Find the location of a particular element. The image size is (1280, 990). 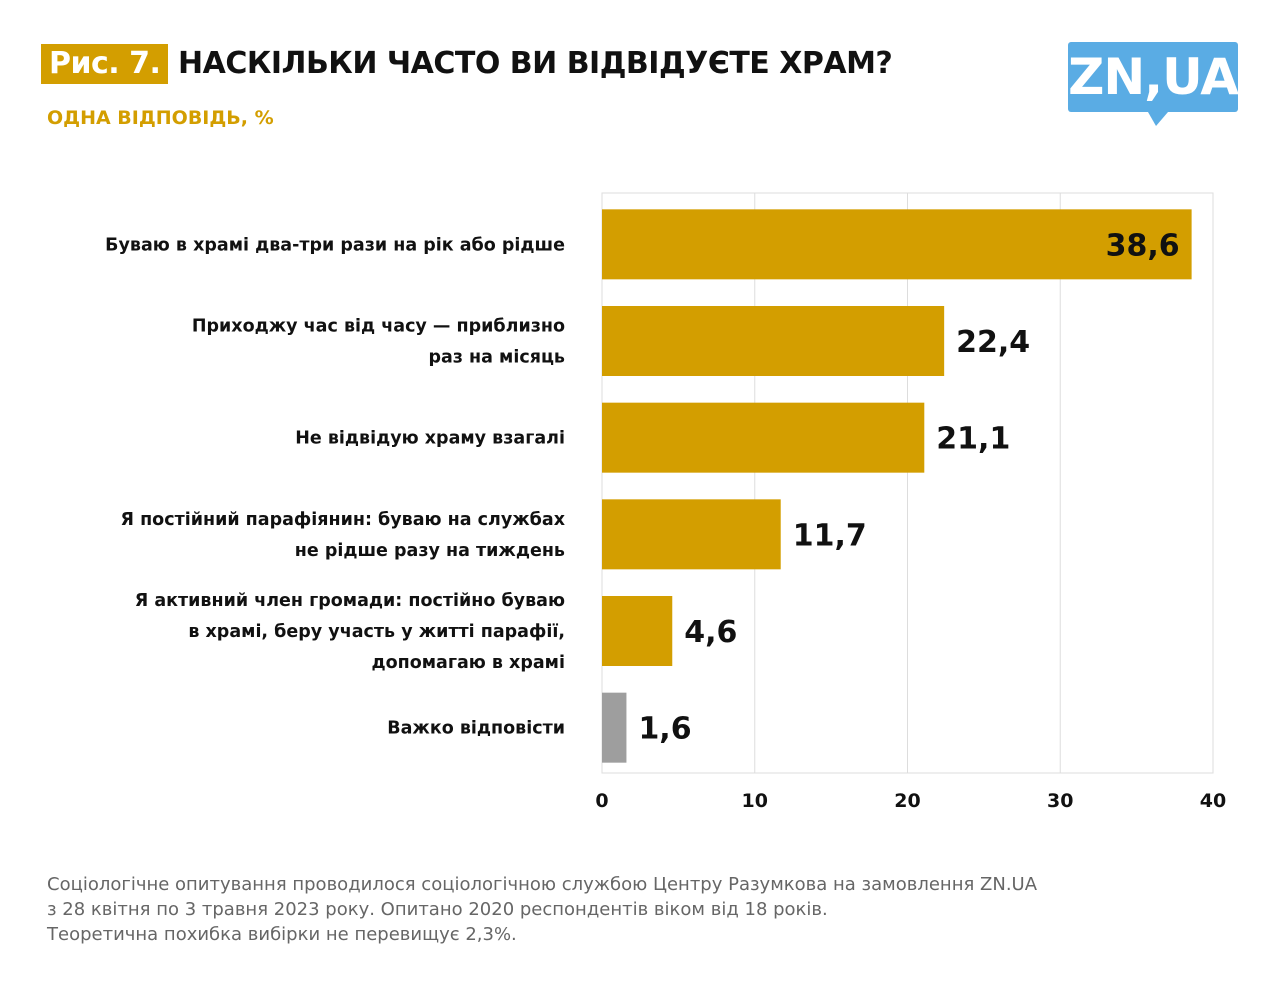

x-tick-label: 10 is located at coordinates (755, 801).